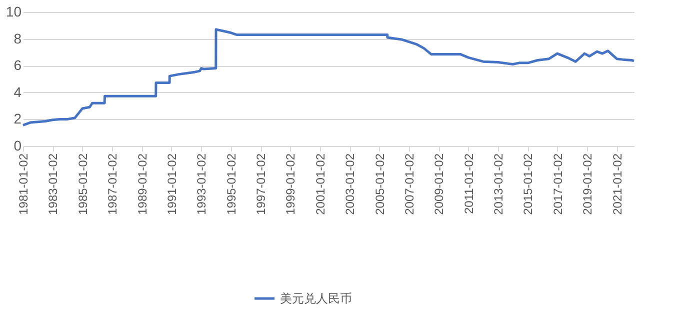 The height and width of the screenshot is (332, 681). Describe the element at coordinates (83, 184) in the screenshot. I see `x-tick-label: 1985-01-02` at that location.